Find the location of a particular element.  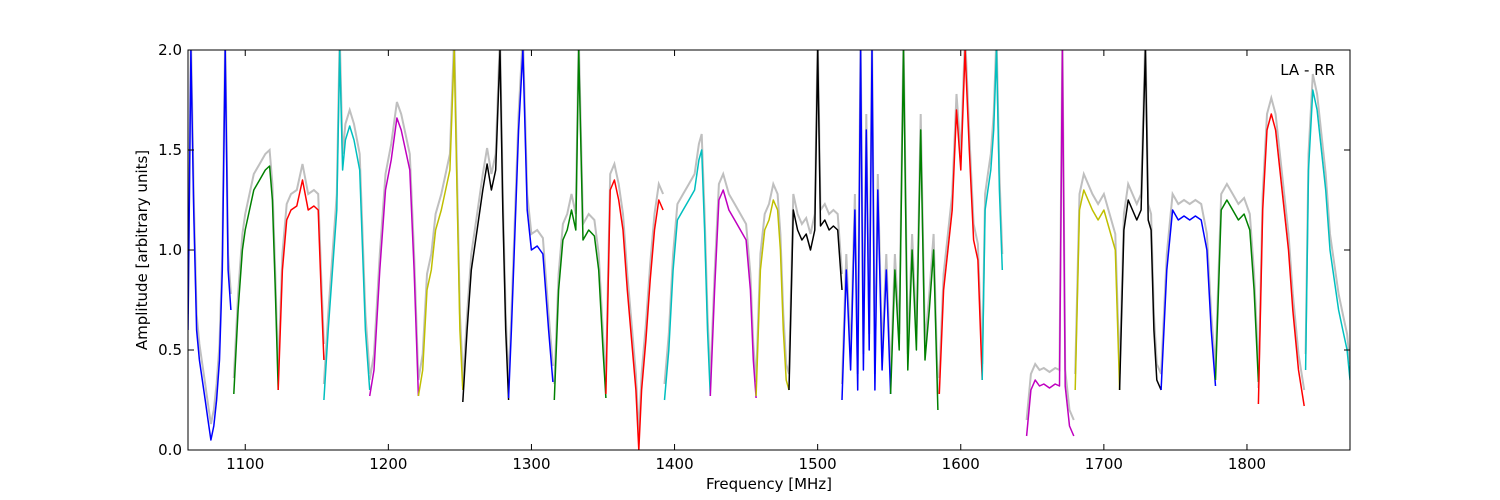

x-axis-label: Frequency [MHz] is located at coordinates (769, 484).